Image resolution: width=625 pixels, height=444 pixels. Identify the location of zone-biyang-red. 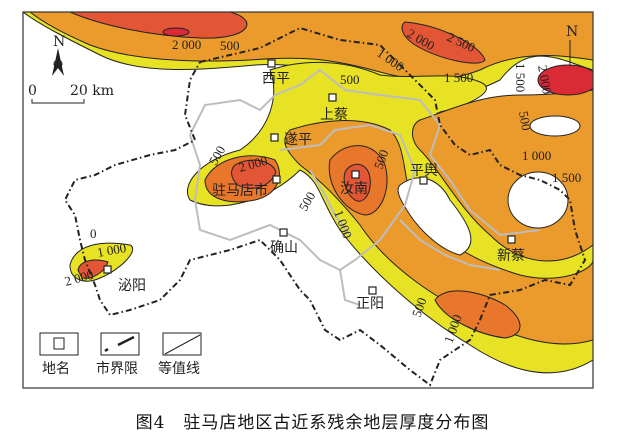
(93, 269).